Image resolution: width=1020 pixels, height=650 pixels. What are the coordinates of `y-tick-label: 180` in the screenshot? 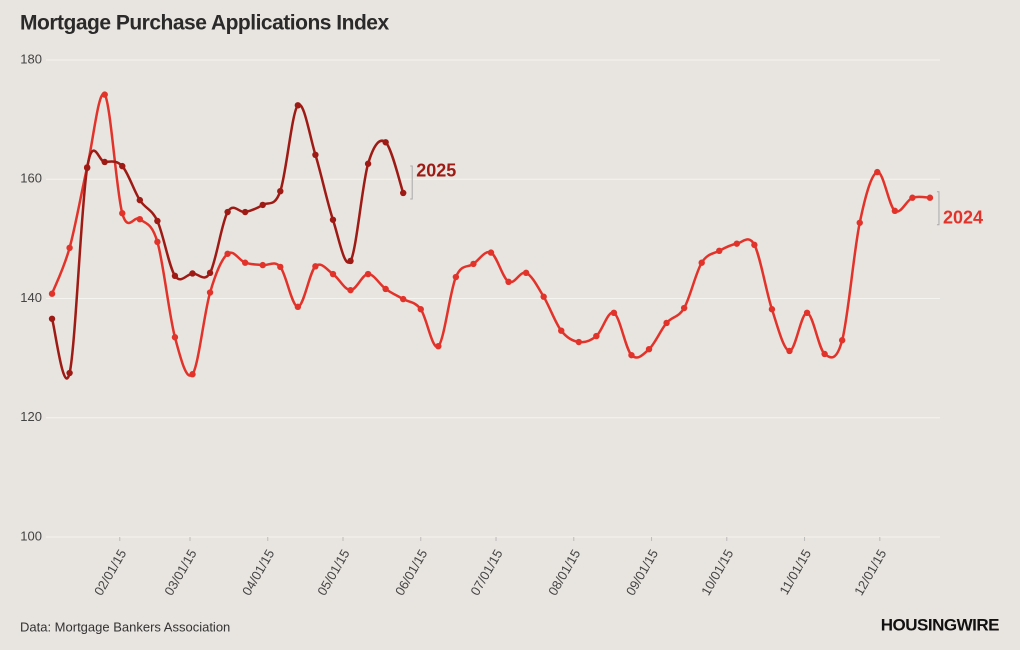 It's located at (31, 58).